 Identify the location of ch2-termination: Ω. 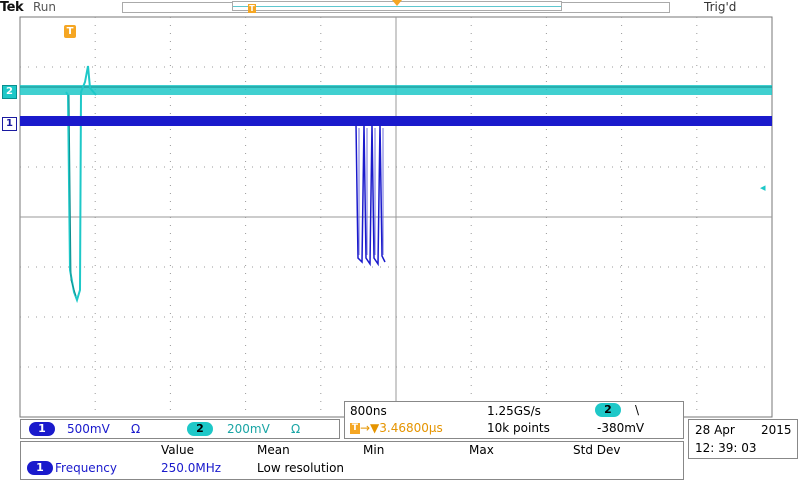
(296, 429).